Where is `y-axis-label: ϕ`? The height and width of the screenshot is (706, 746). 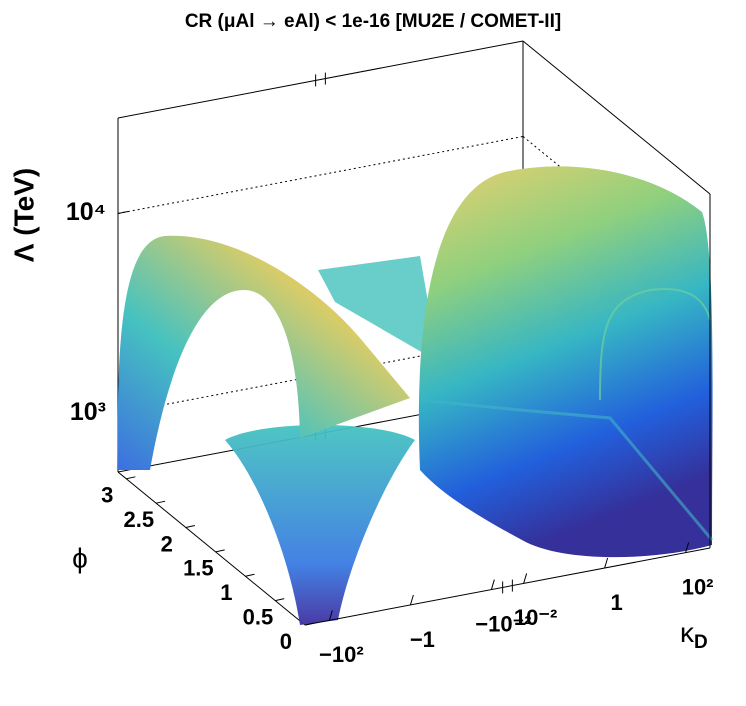 y-axis-label: ϕ is located at coordinates (80, 557).